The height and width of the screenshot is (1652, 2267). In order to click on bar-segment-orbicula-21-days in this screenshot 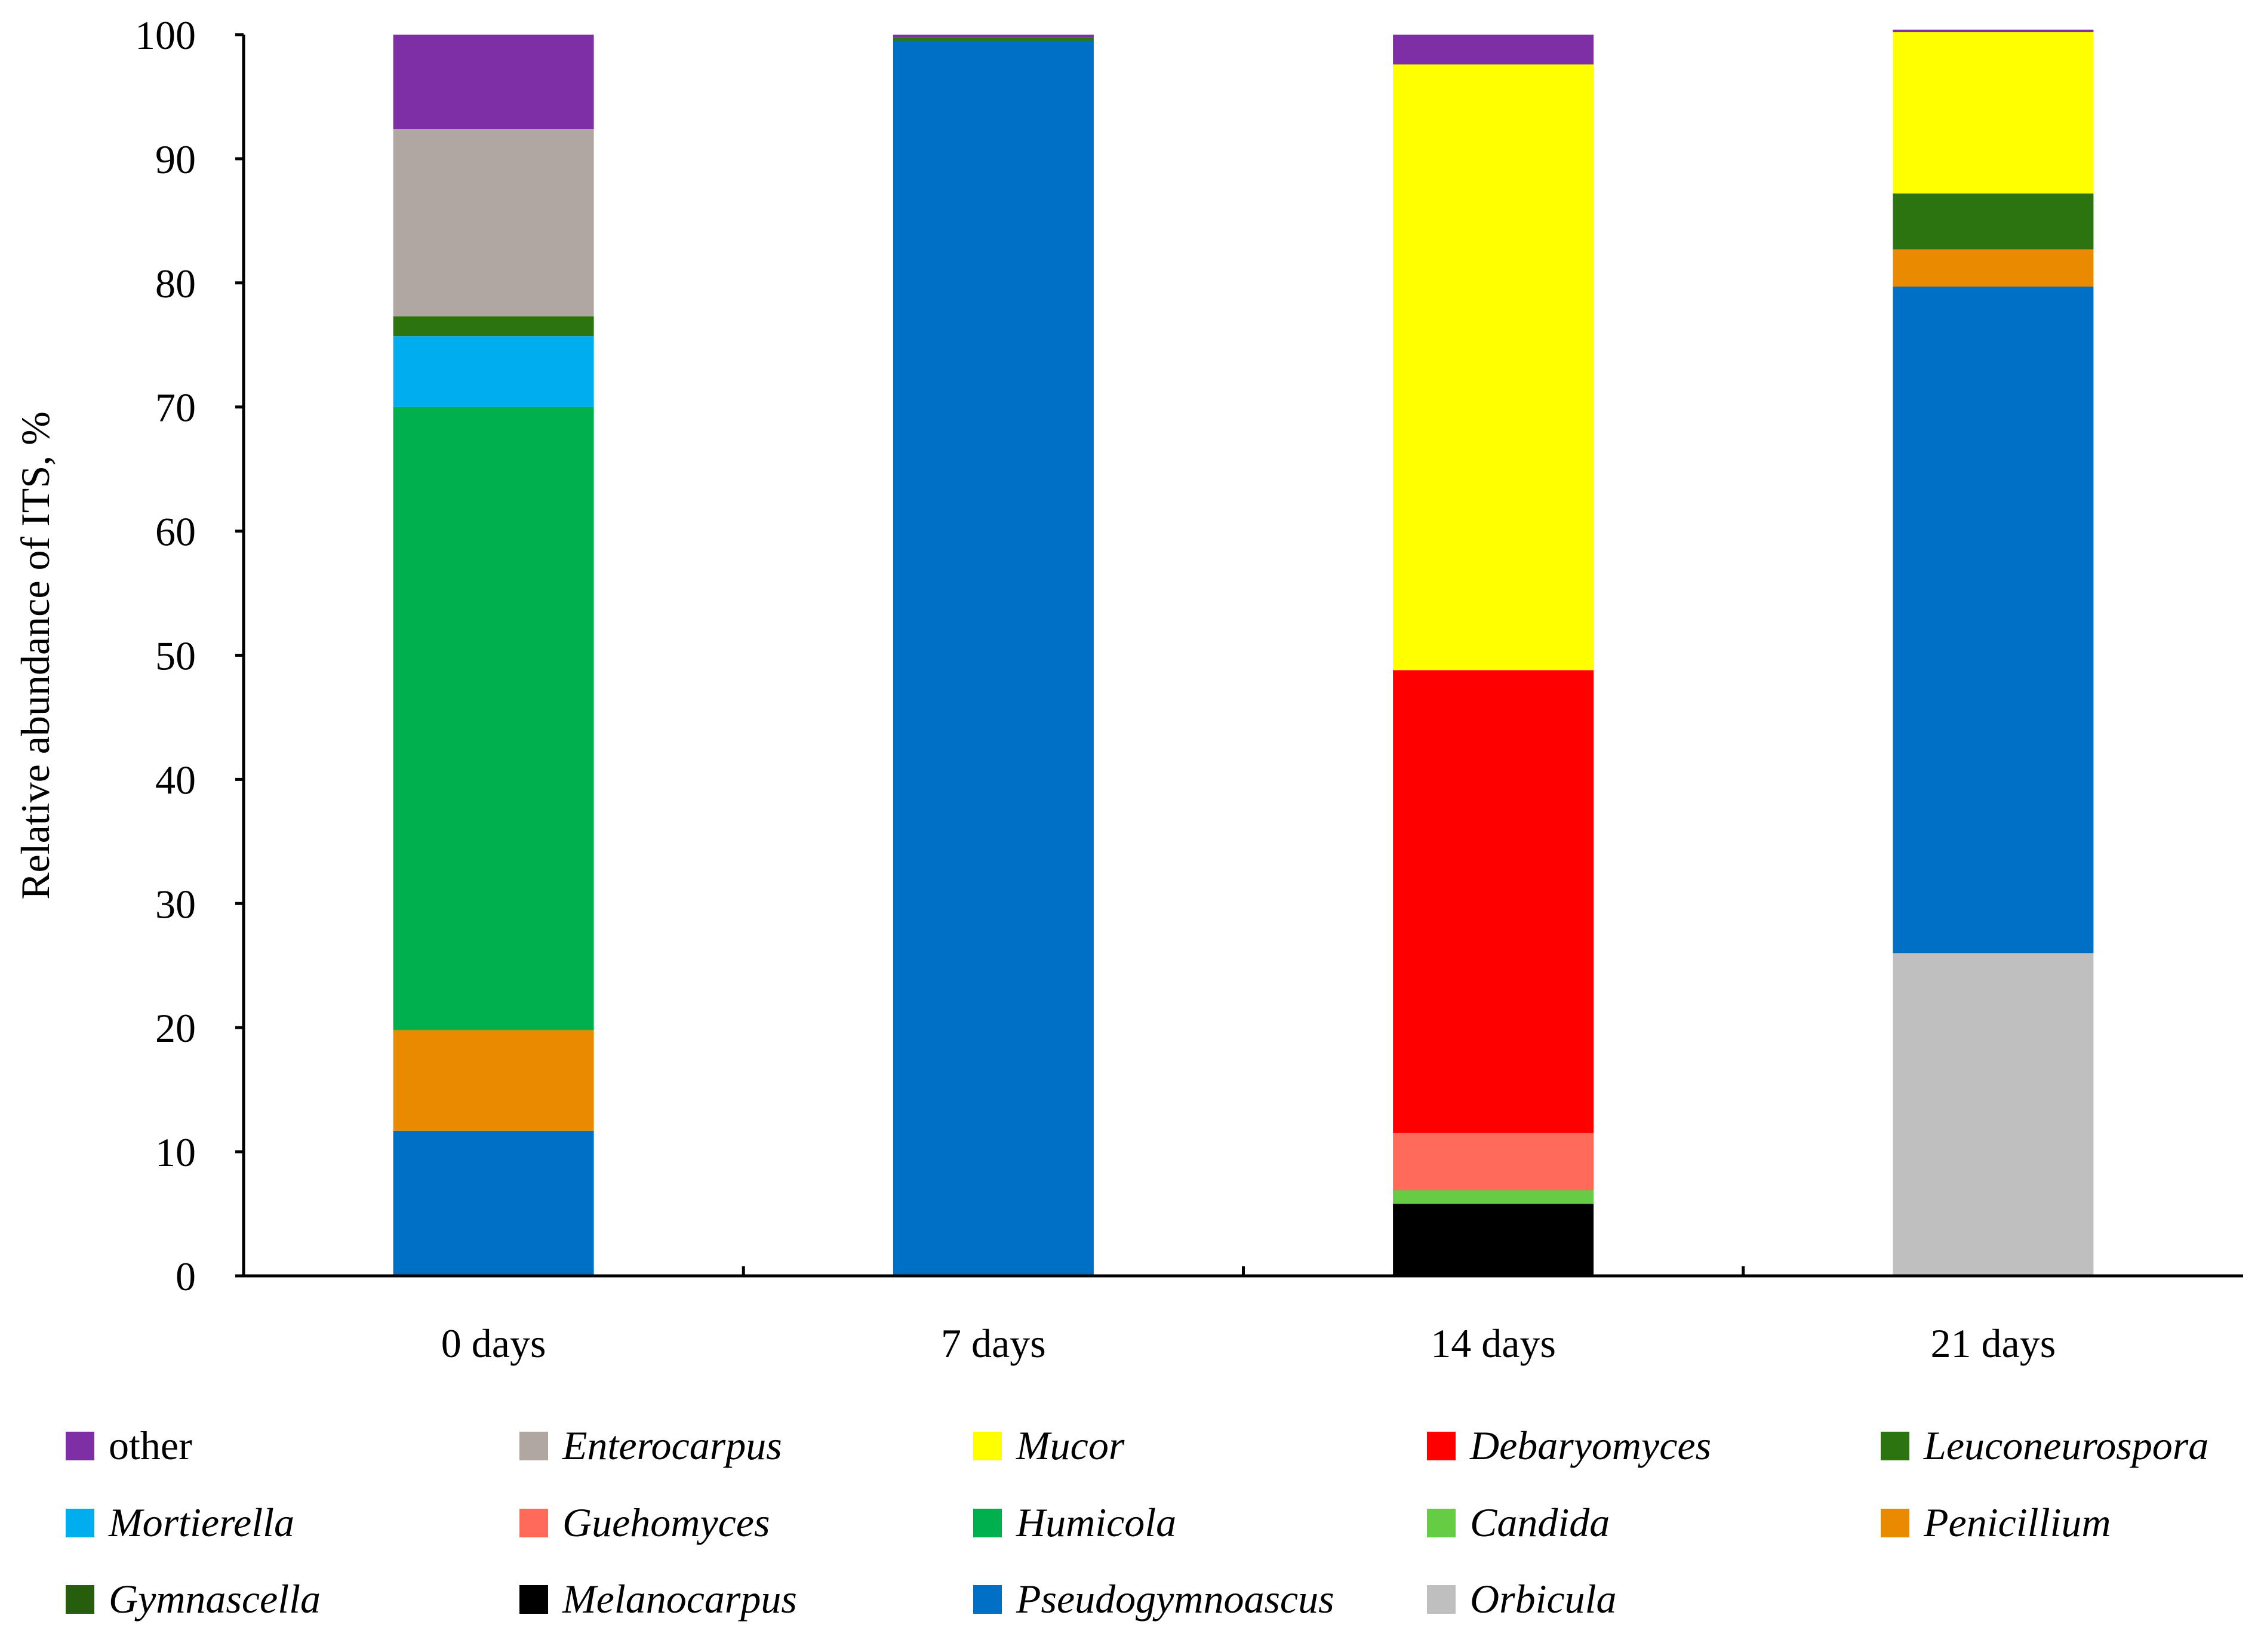, I will do `click(1993, 1114)`.